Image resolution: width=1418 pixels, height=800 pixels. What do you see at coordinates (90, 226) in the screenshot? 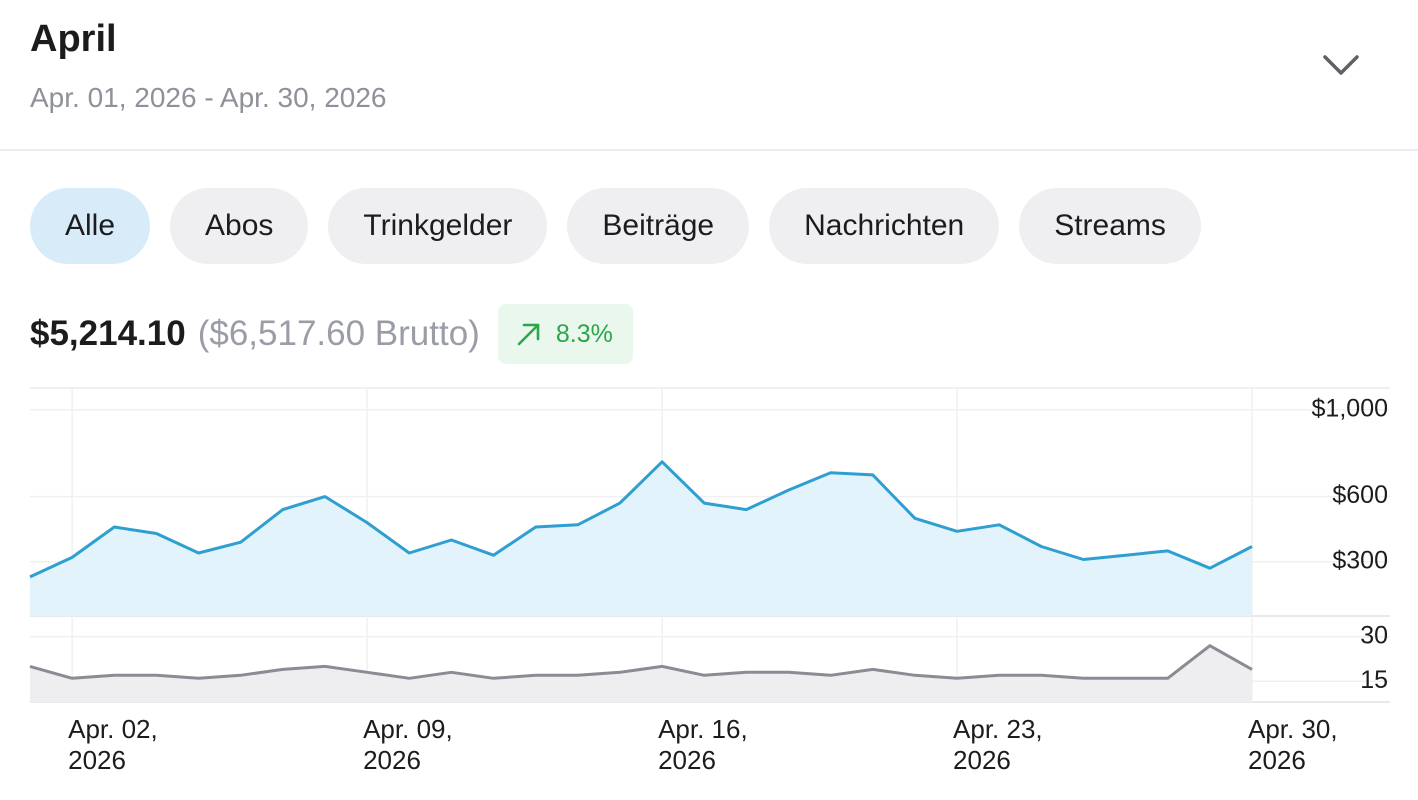
I see `filter-tab: Alle` at bounding box center [90, 226].